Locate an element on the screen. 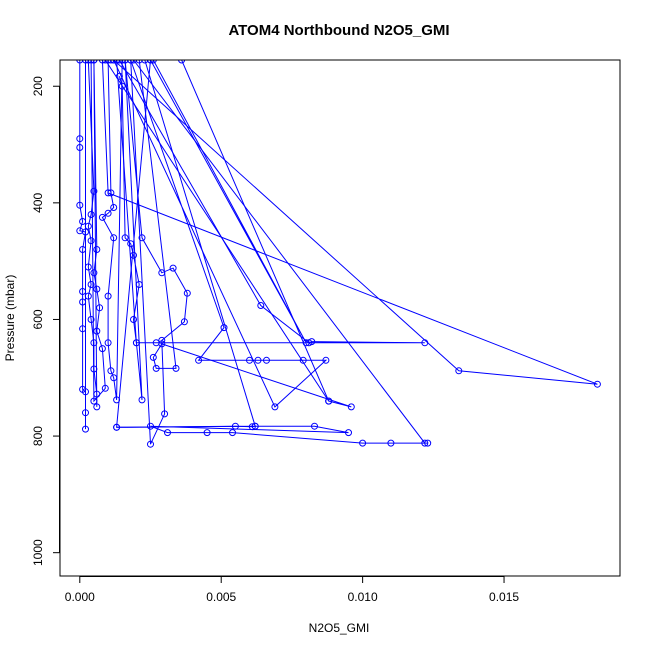  y-axis: 200 400 600 800 1000 is located at coordinates (45, 321).